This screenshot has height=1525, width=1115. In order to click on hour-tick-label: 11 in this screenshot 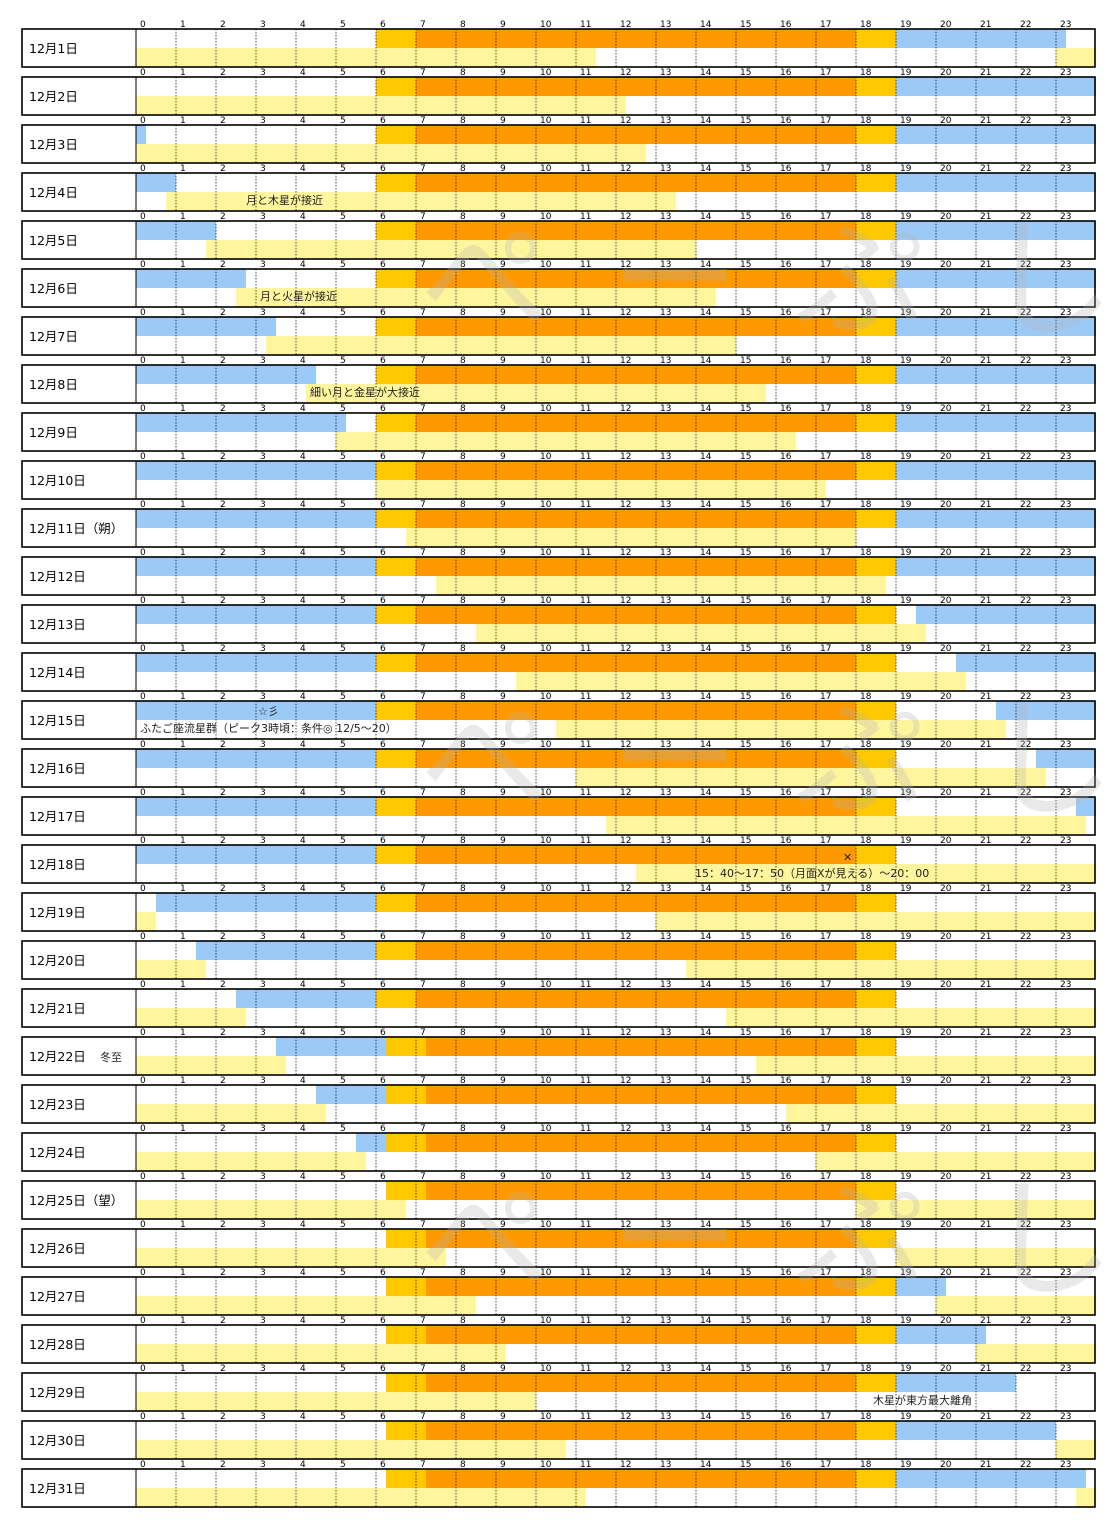, I will do `click(585, 25)`.